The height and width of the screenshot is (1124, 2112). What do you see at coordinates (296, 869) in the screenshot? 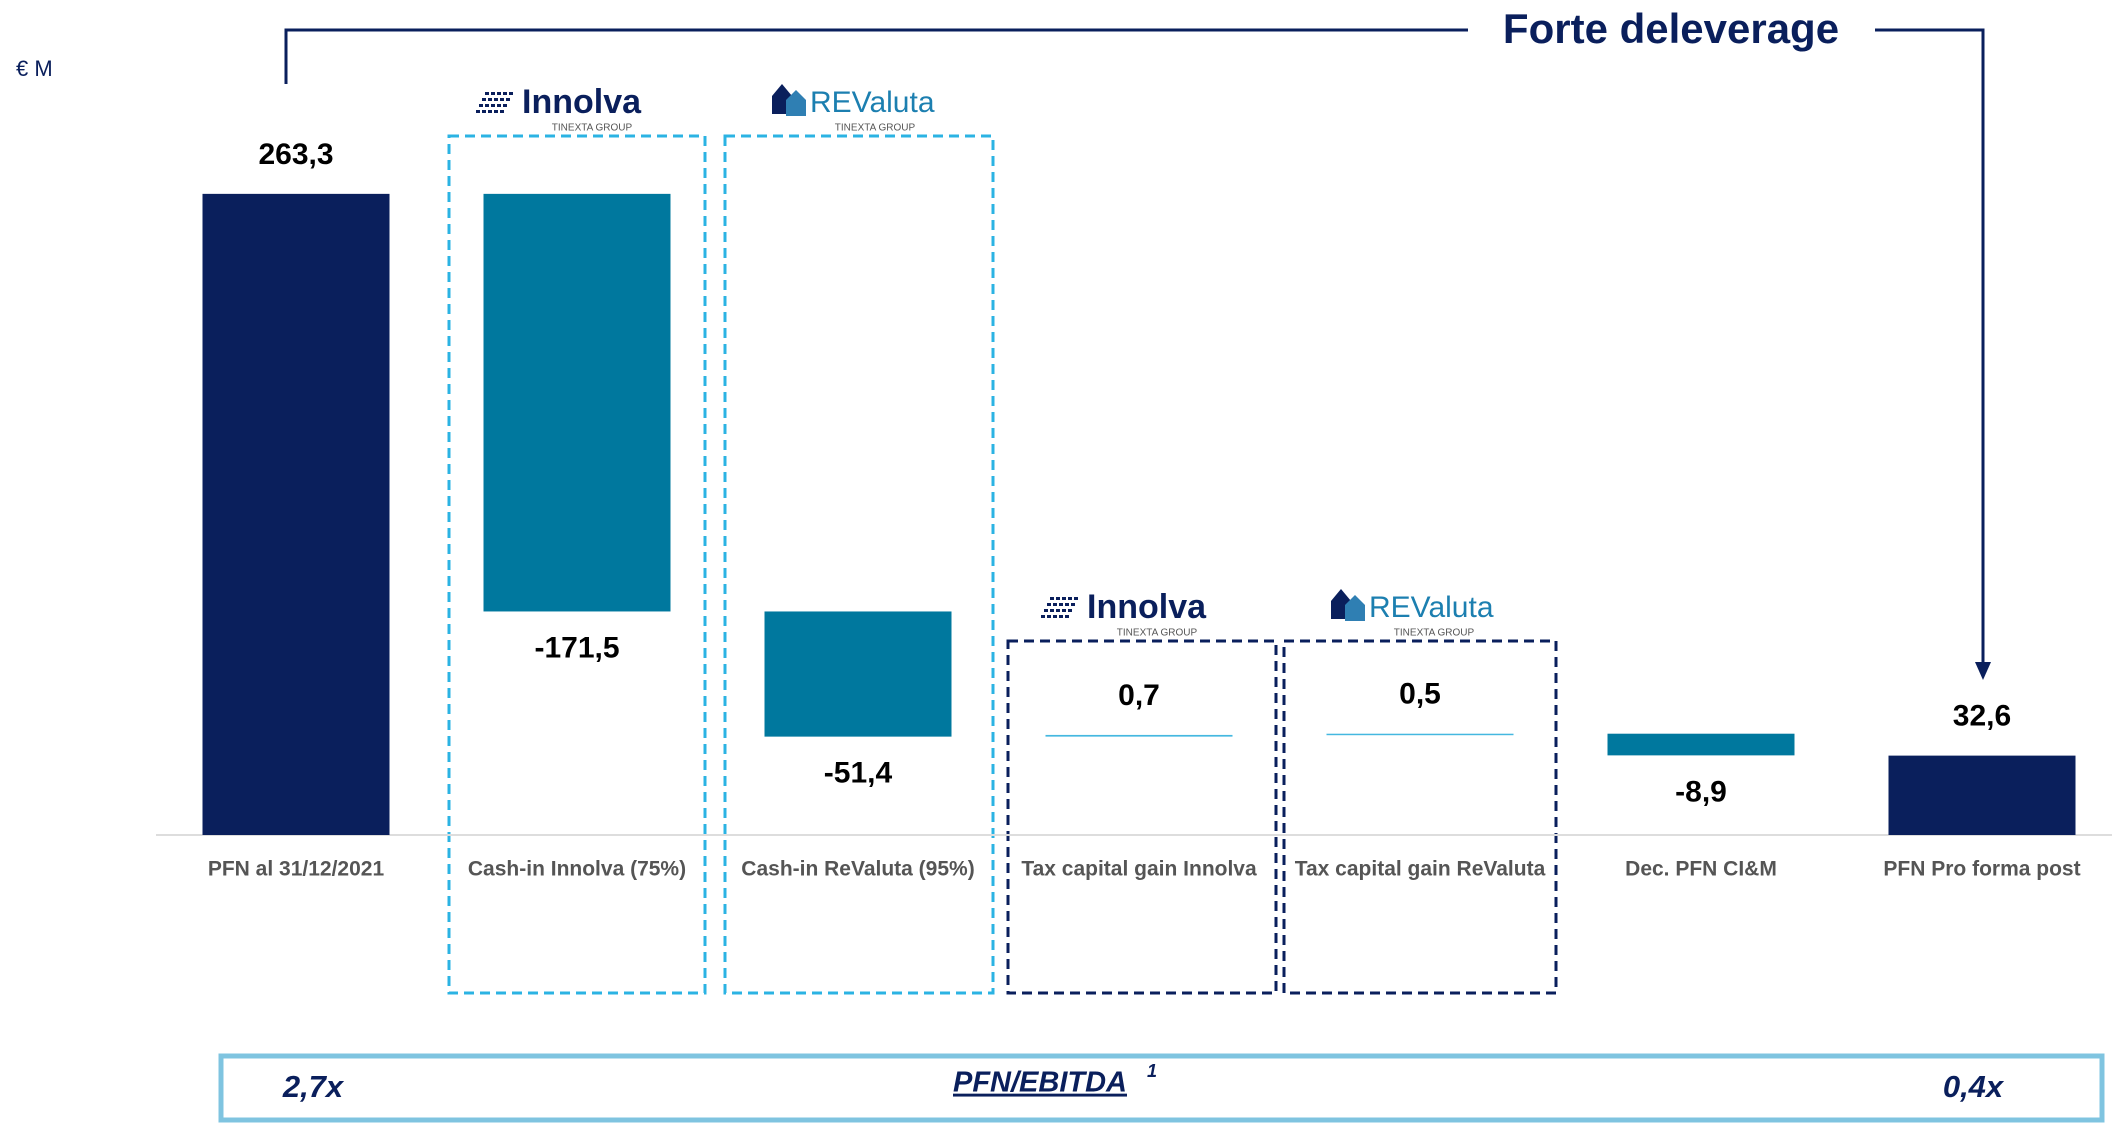
I see `x-tick-label: PFN al 31/12/2021` at bounding box center [296, 869].